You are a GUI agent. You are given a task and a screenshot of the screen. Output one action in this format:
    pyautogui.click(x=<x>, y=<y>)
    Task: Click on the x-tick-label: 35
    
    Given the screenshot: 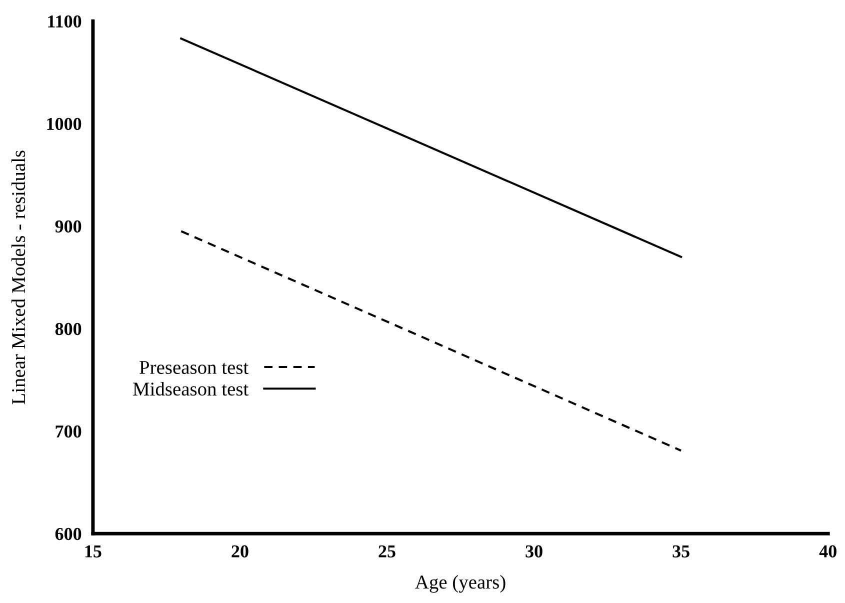 What is the action you would take?
    pyautogui.click(x=681, y=551)
    